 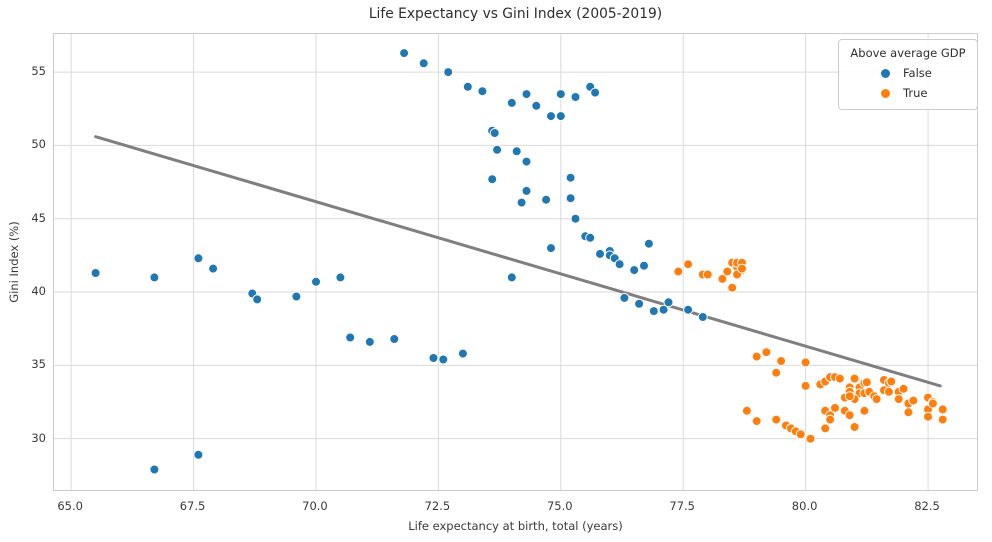 I want to click on x-tick-label: 75.0, so click(x=559, y=506).